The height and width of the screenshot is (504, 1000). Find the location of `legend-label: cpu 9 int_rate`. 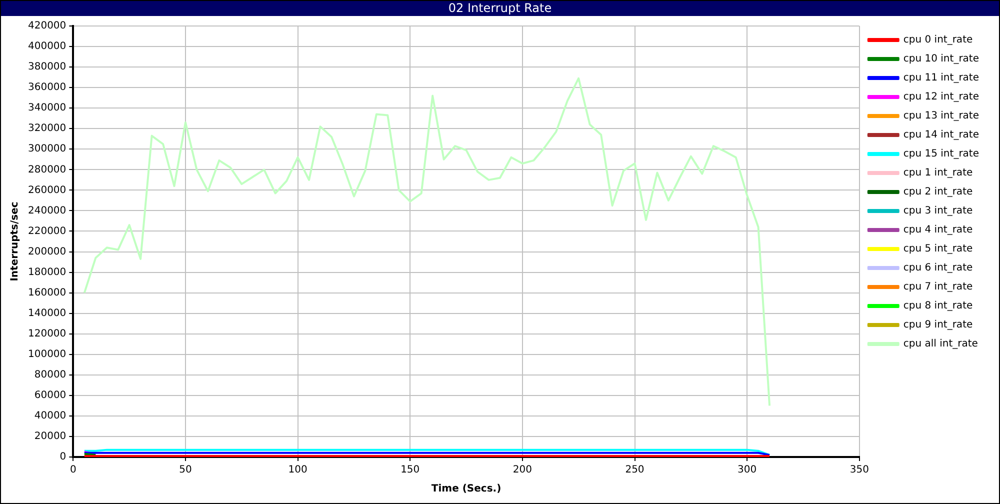

legend-label: cpu 9 int_rate is located at coordinates (938, 325).